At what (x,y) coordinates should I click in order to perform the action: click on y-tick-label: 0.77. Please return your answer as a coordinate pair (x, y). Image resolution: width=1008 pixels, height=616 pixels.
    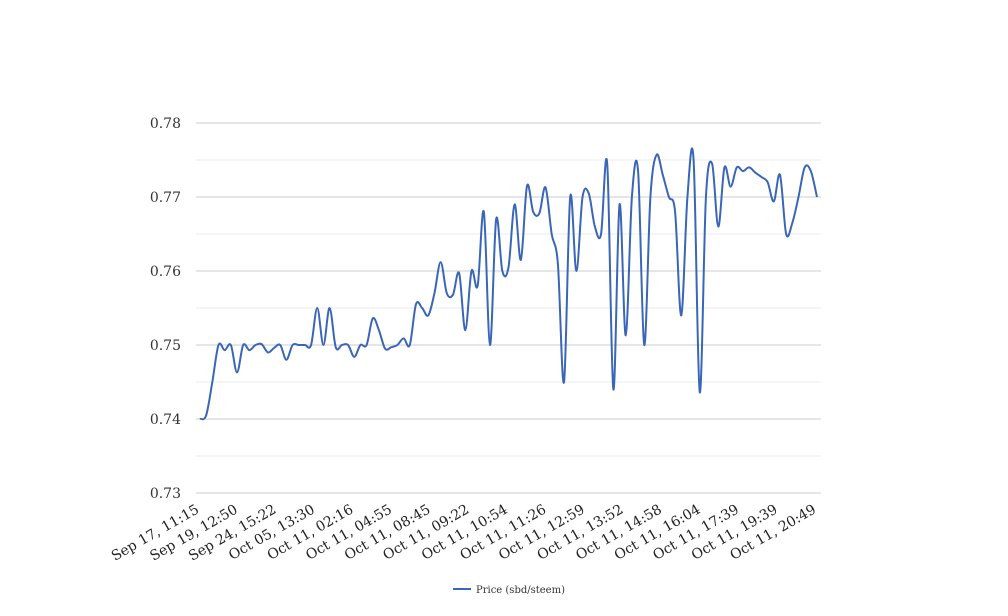
    Looking at the image, I should click on (165, 198).